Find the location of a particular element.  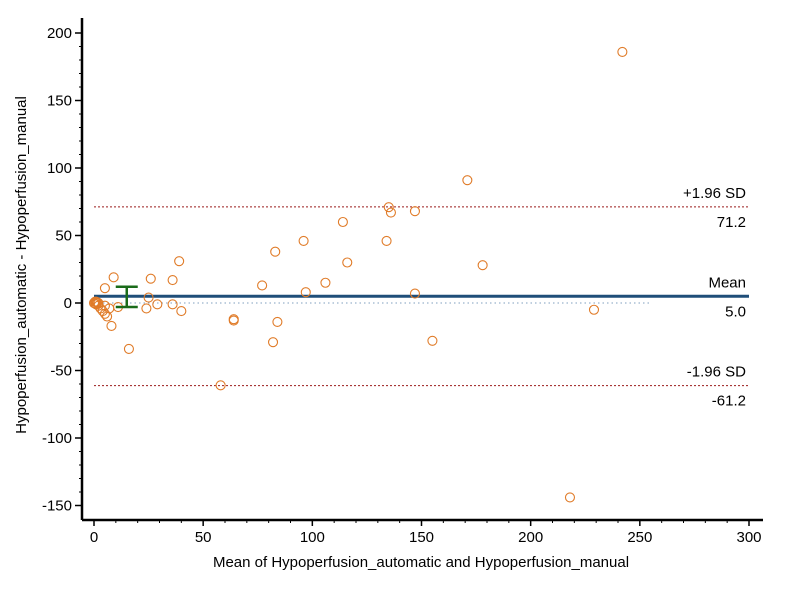

x-tick-label: 150 is located at coordinates (421, 537).